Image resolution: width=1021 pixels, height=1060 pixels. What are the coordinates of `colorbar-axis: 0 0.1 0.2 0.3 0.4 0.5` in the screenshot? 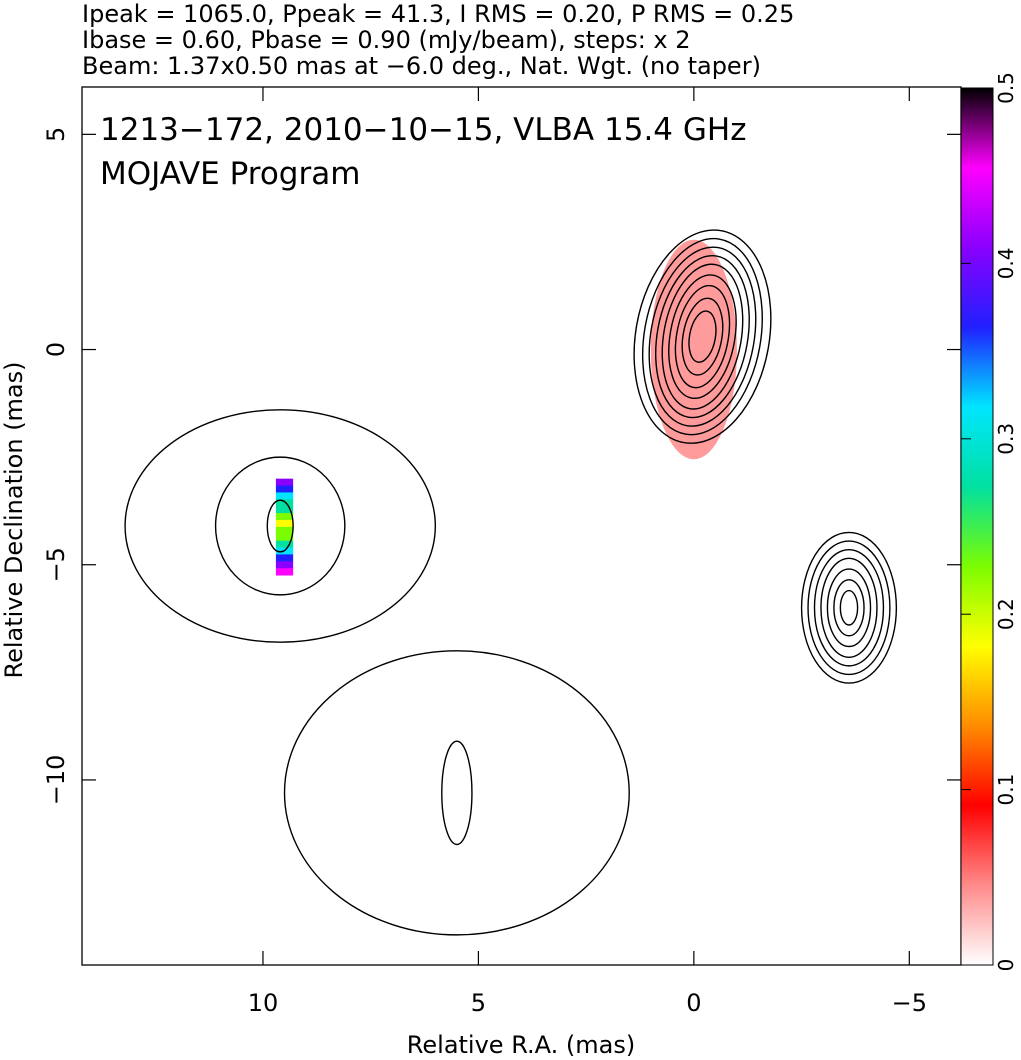 It's located at (989, 521).